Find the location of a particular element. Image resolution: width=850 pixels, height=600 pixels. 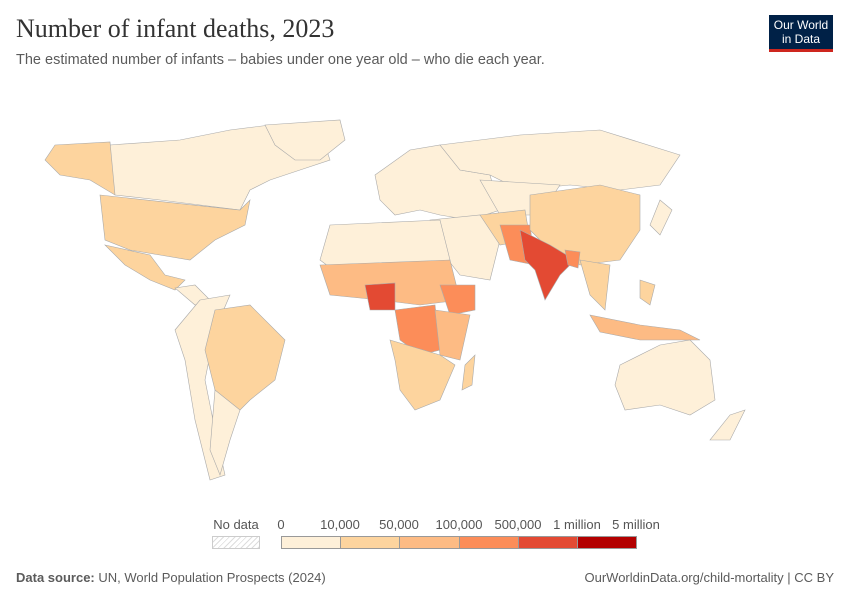

legend-tick: 500,000 is located at coordinates (518, 524).